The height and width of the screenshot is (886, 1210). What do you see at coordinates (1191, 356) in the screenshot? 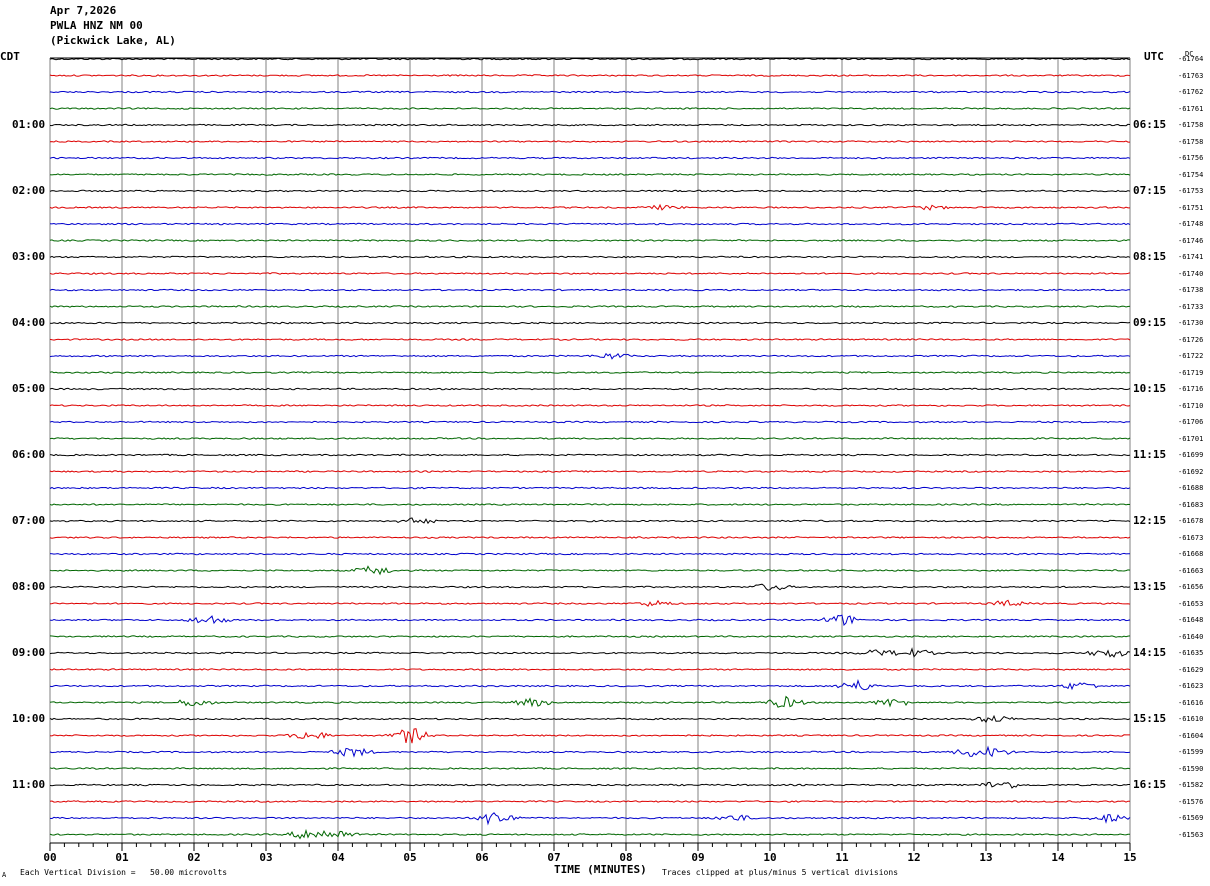
I see `dc-offset-label: -61722` at bounding box center [1191, 356].